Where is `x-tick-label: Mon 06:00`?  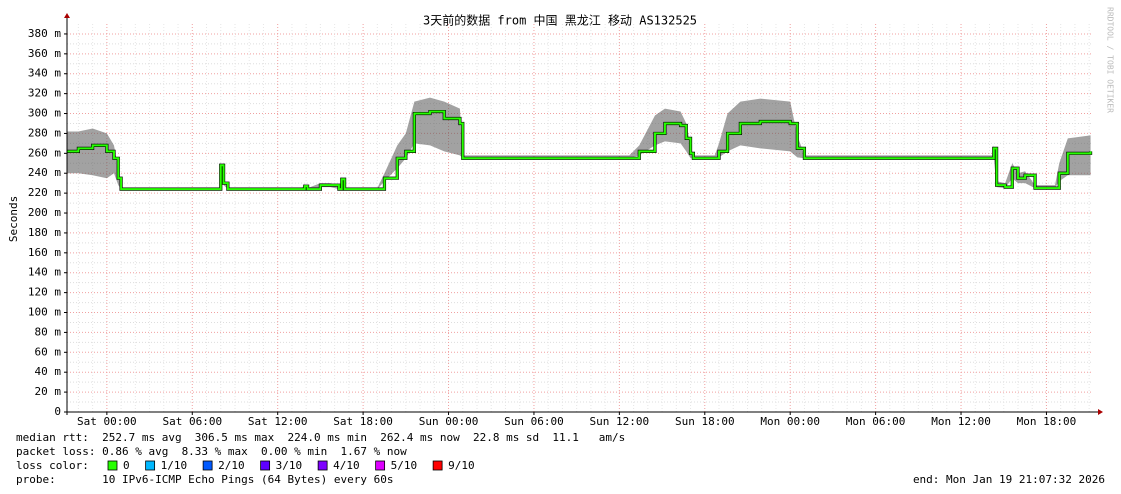
x-tick-label: Mon 06:00 is located at coordinates (876, 421).